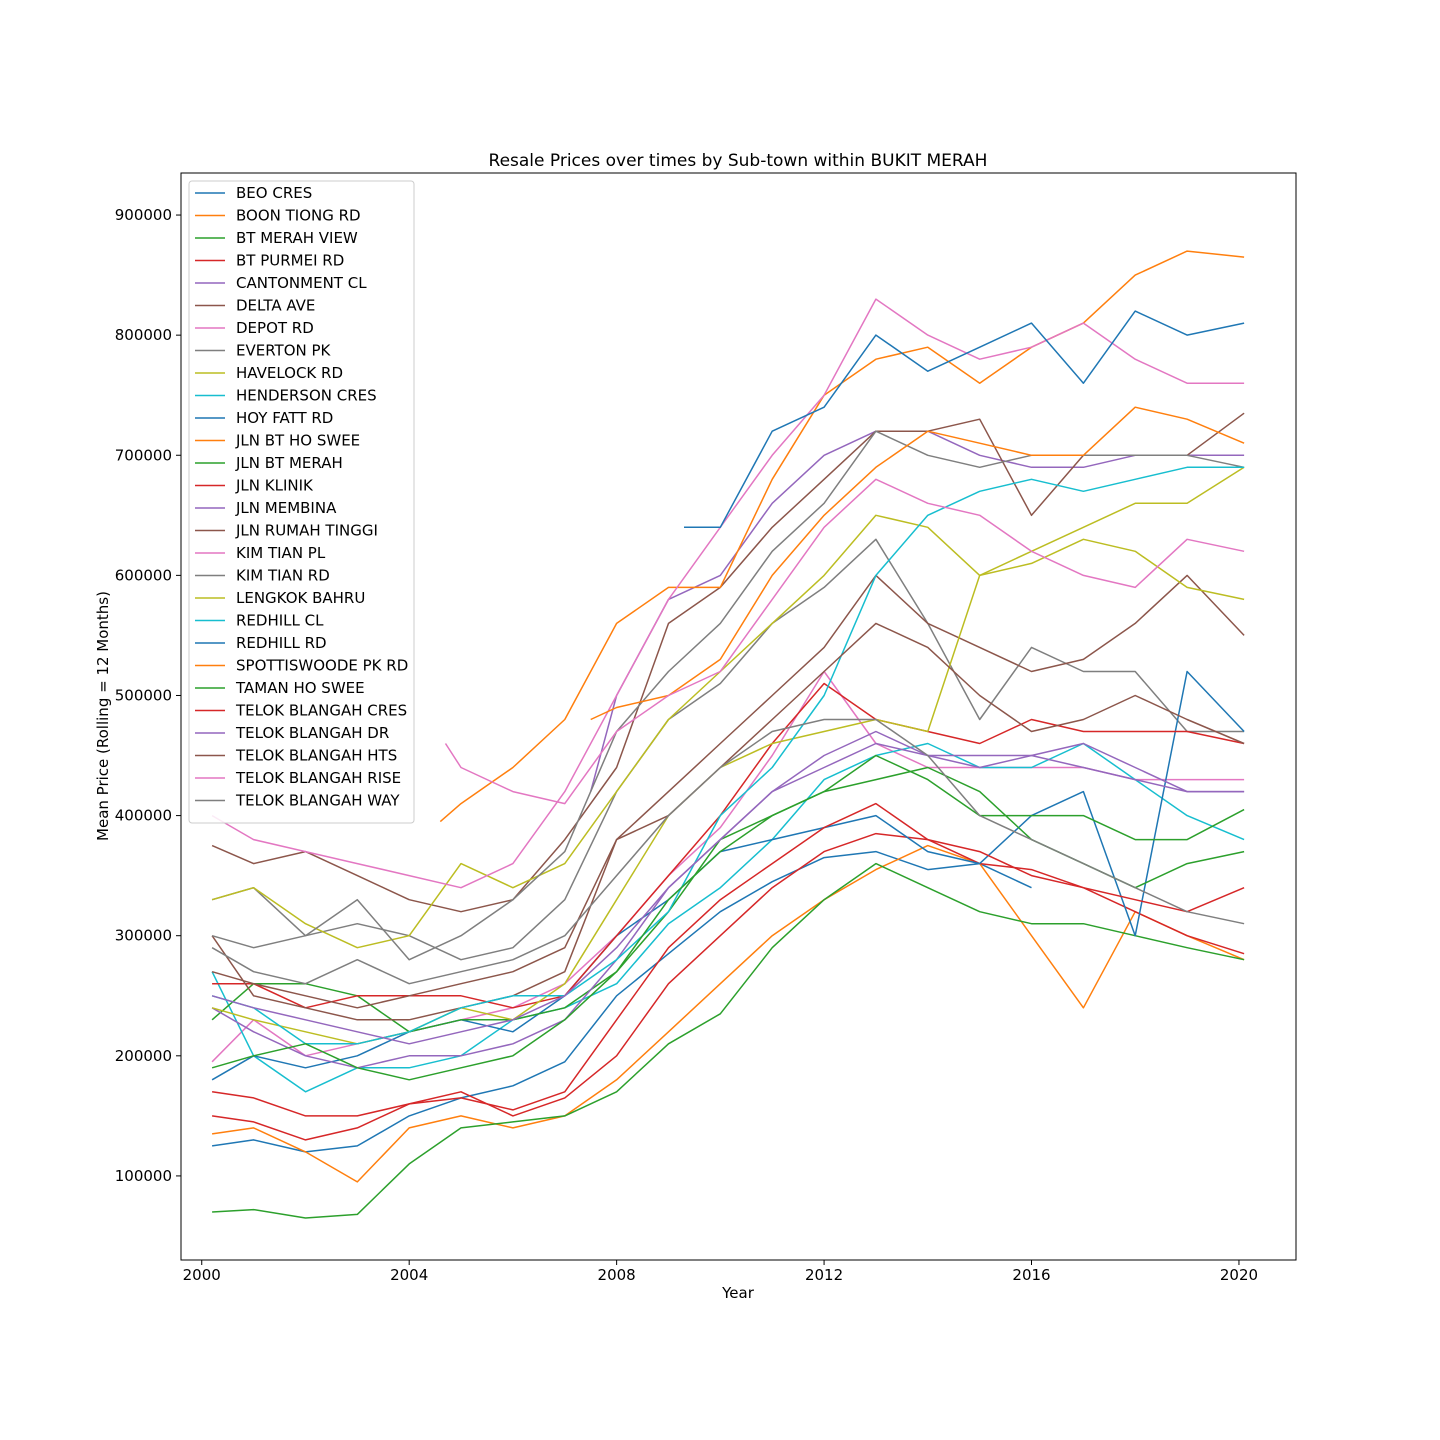 This screenshot has height=1440, width=1440. Describe the element at coordinates (143, 1056) in the screenshot. I see `y-tick-label: 200000` at that location.